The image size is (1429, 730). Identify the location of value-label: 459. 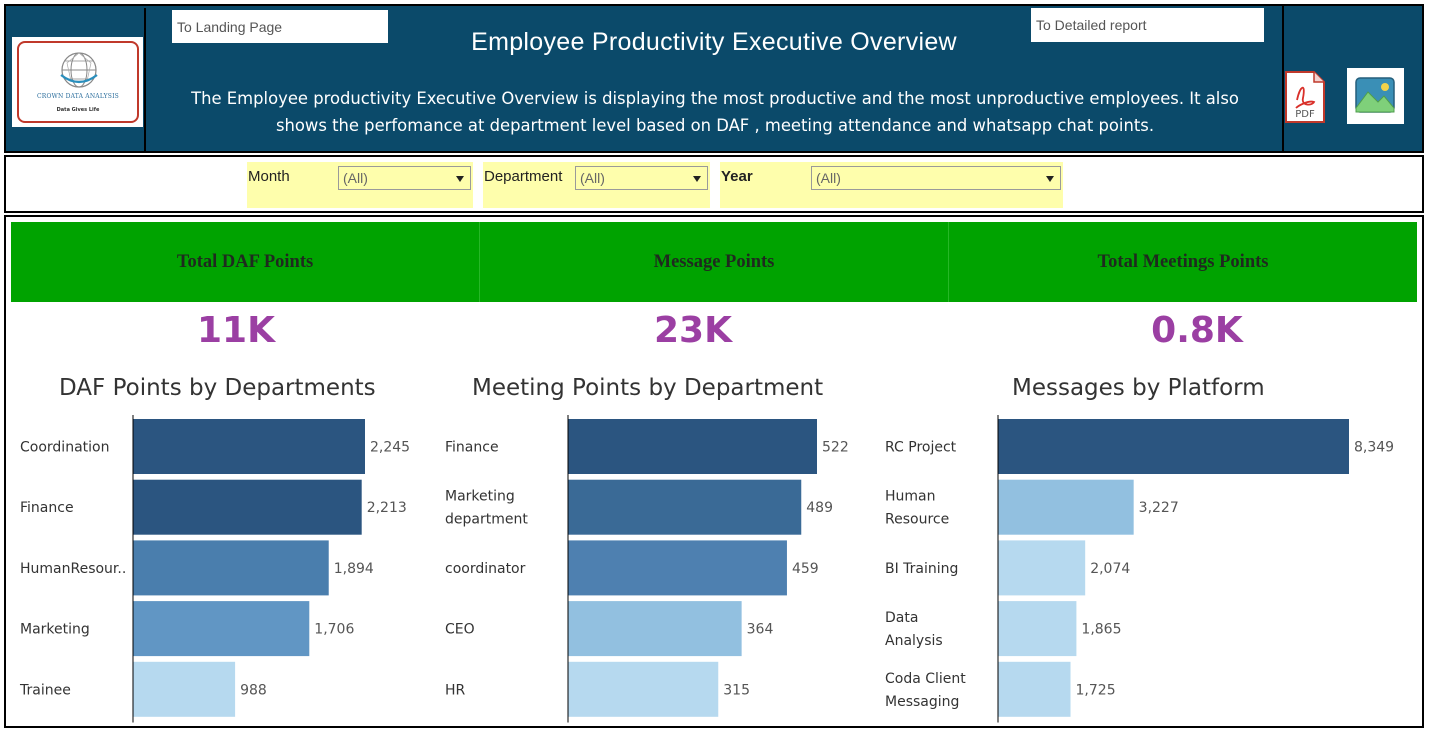
(805, 569).